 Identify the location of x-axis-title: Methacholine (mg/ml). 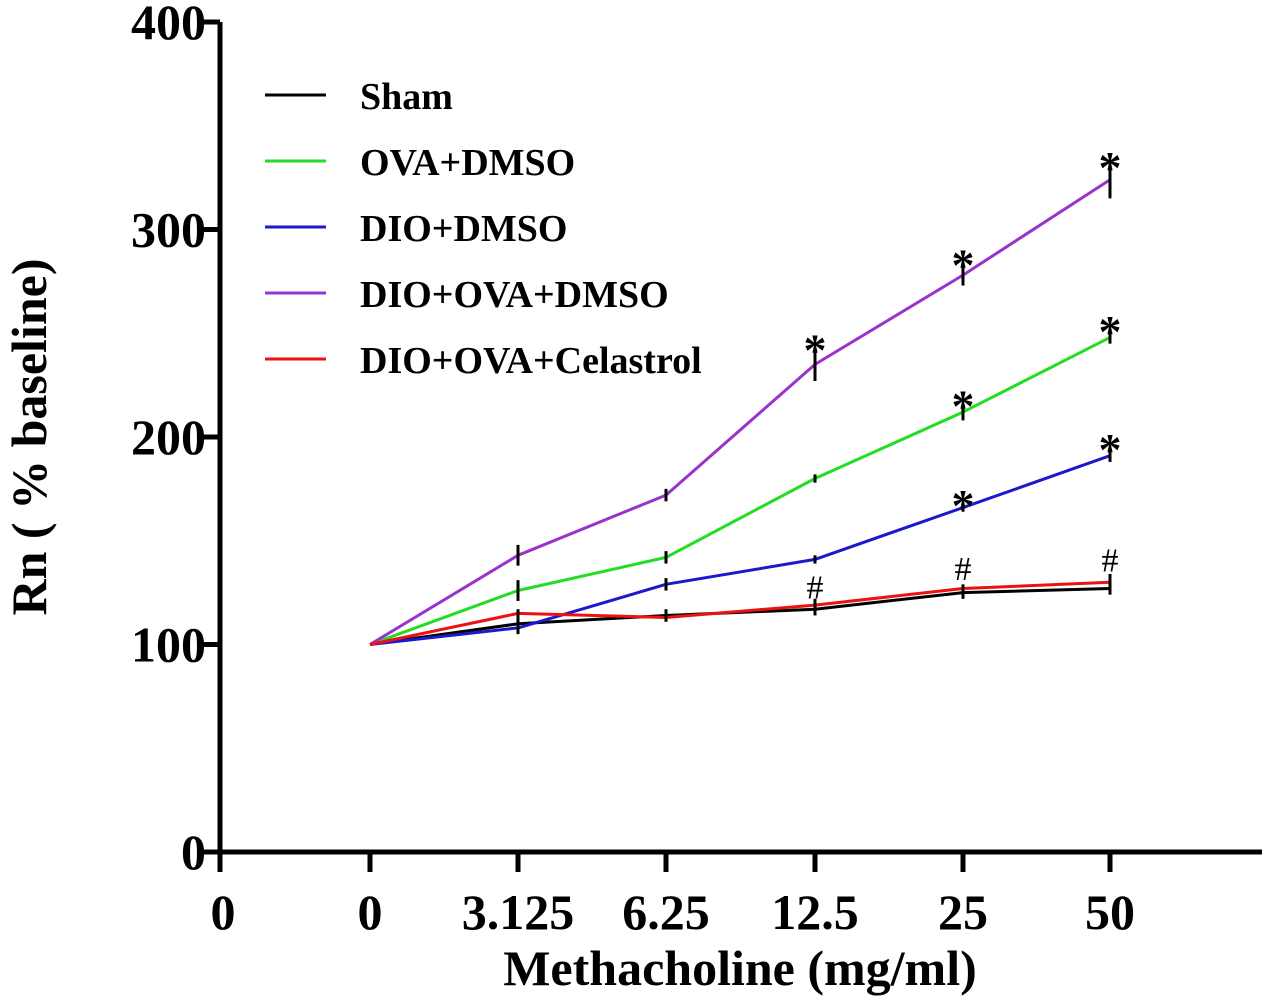
(740, 968).